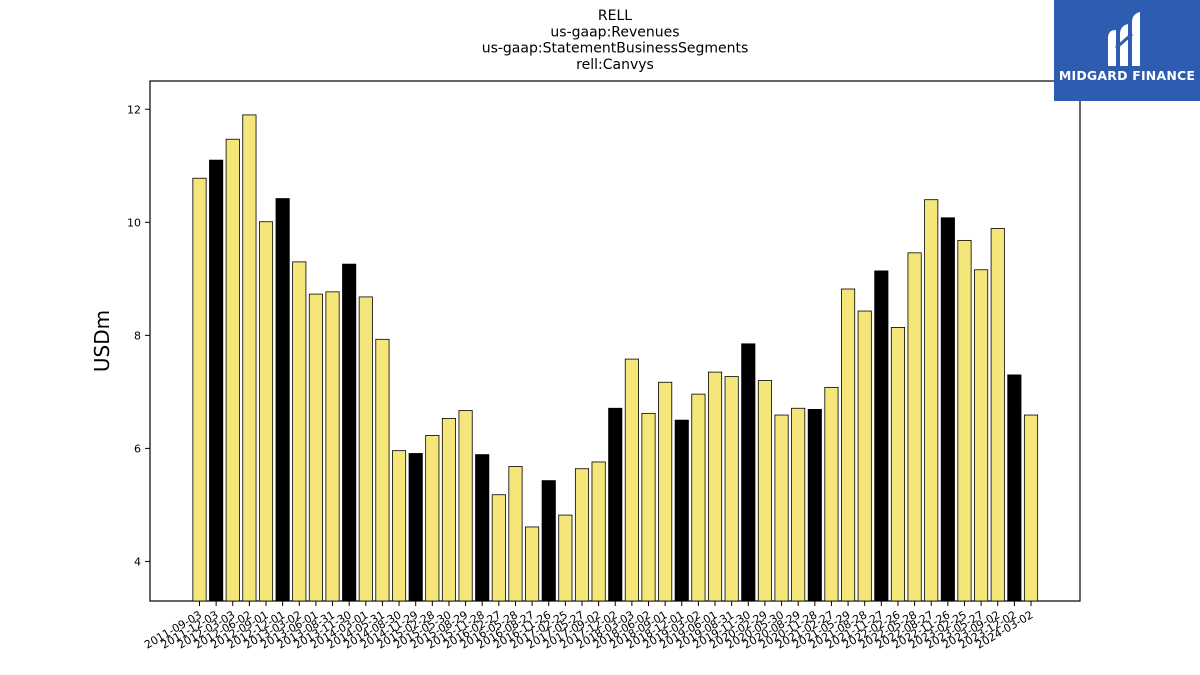 The image size is (1200, 675). I want to click on y-axis-label: USDm, so click(102, 341).